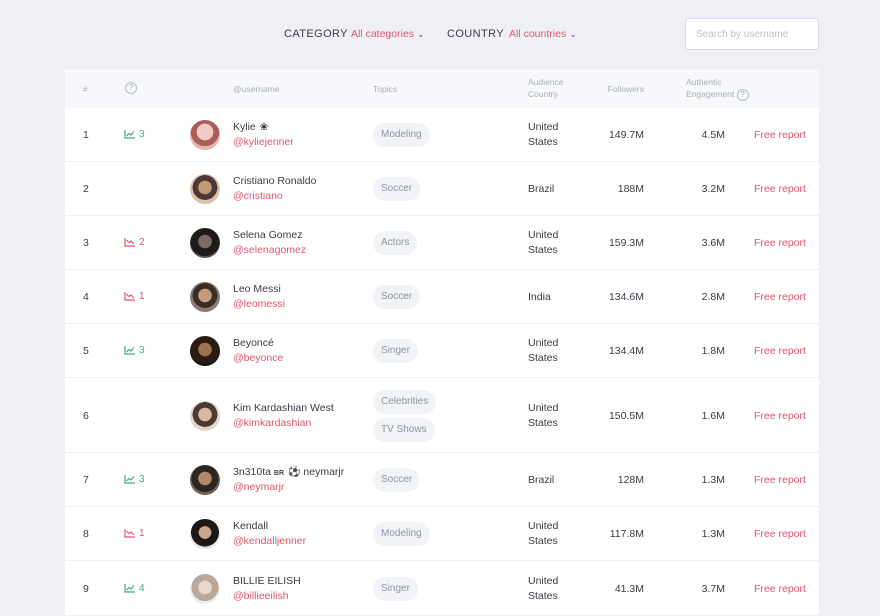  I want to click on display-name: Kim Kardashian West, so click(283, 408).